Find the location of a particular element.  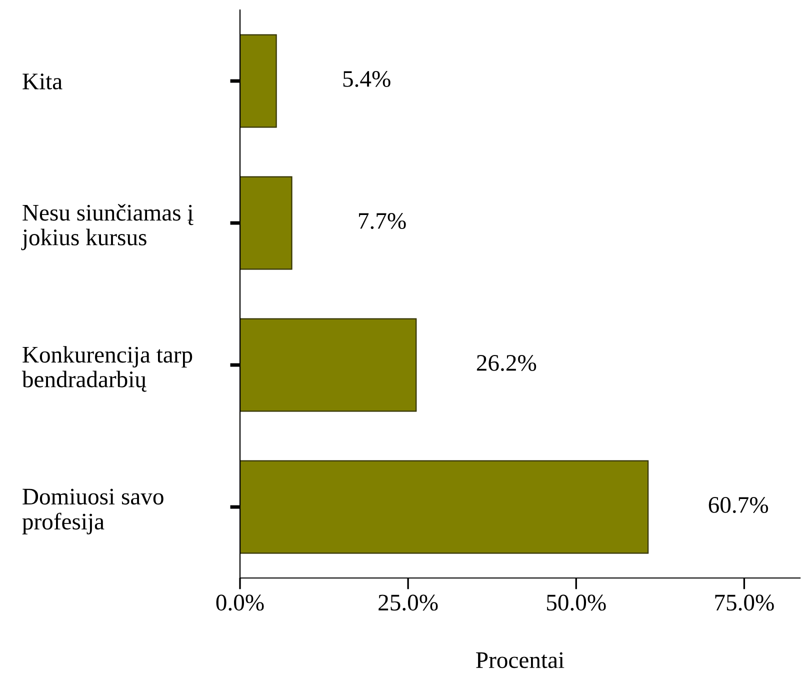

x-tick-label: 75.0% is located at coordinates (744, 602).